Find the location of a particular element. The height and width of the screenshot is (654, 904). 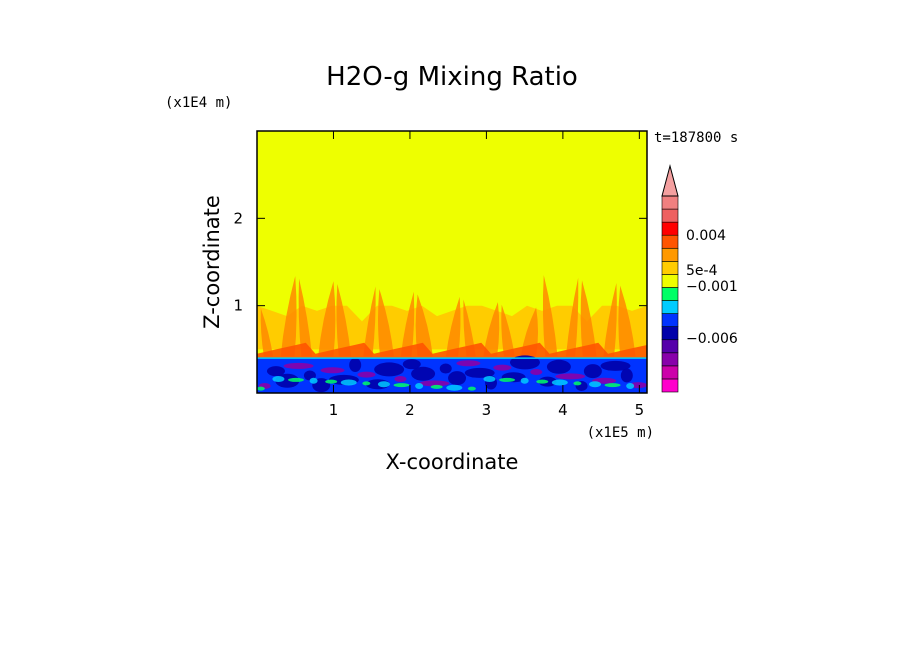

colorbar is located at coordinates (670, 278).